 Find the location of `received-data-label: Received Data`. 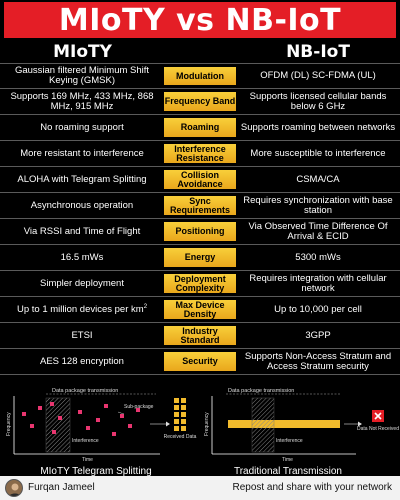

received-data-label: Received Data is located at coordinates (180, 437).